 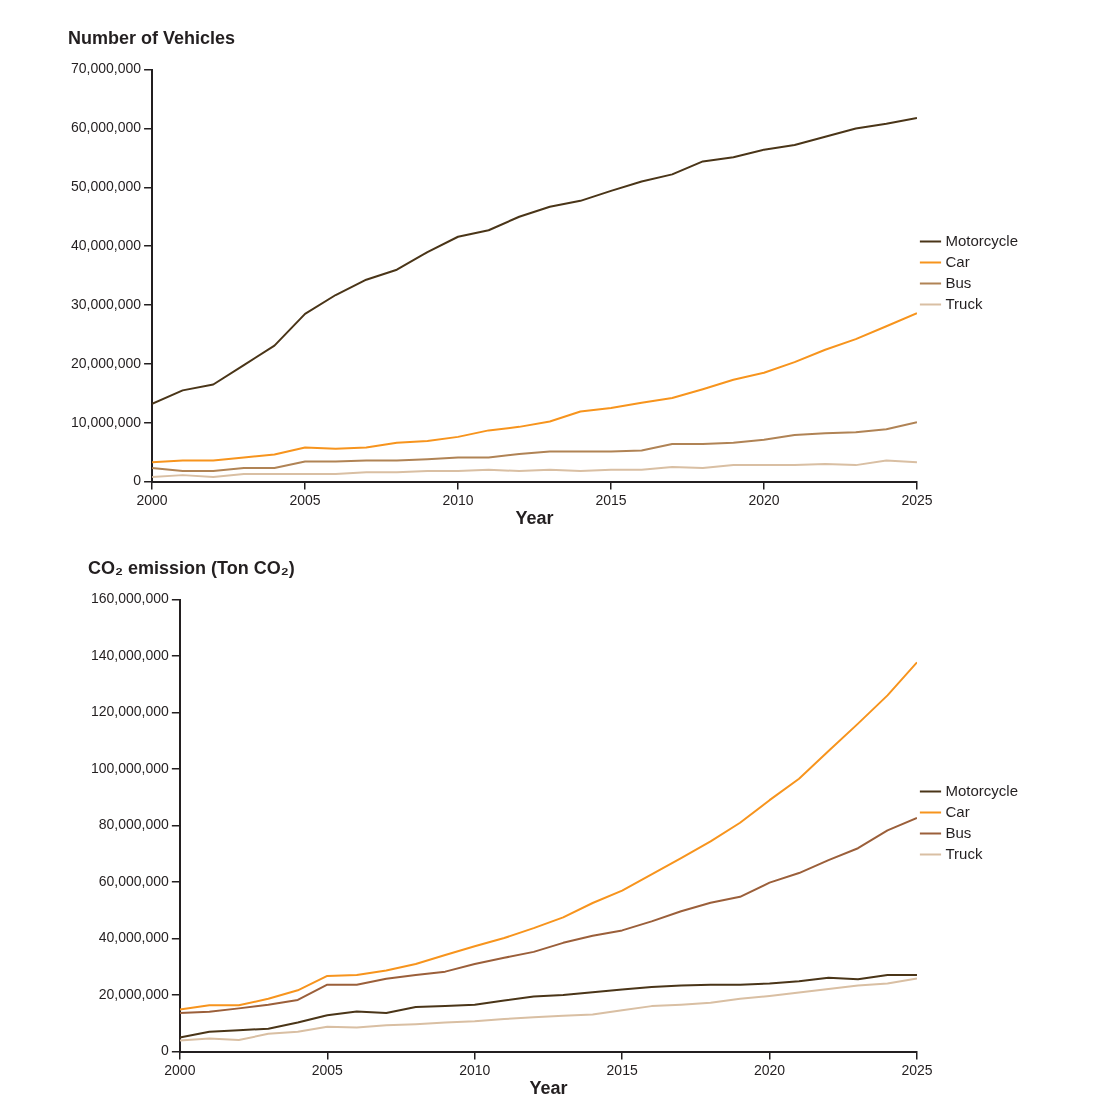 What do you see at coordinates (106, 303) in the screenshot?
I see `y-tick-label: 30,000,000` at bounding box center [106, 303].